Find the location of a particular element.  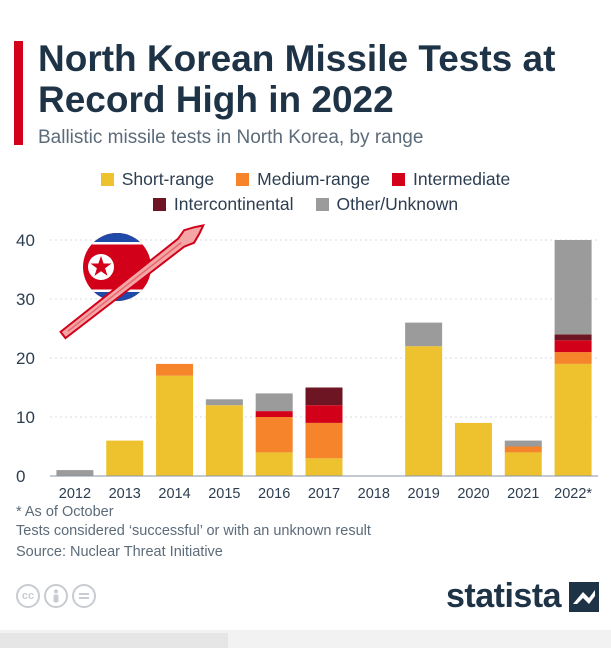

attribution-icon is located at coordinates (56, 596).